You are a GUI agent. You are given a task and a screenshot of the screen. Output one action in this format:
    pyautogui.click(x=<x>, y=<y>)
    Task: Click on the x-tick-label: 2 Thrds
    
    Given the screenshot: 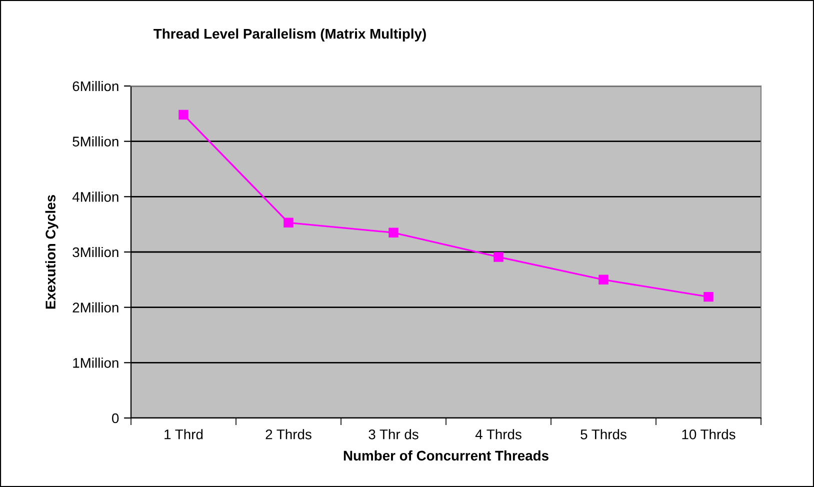 What is the action you would take?
    pyautogui.click(x=289, y=434)
    